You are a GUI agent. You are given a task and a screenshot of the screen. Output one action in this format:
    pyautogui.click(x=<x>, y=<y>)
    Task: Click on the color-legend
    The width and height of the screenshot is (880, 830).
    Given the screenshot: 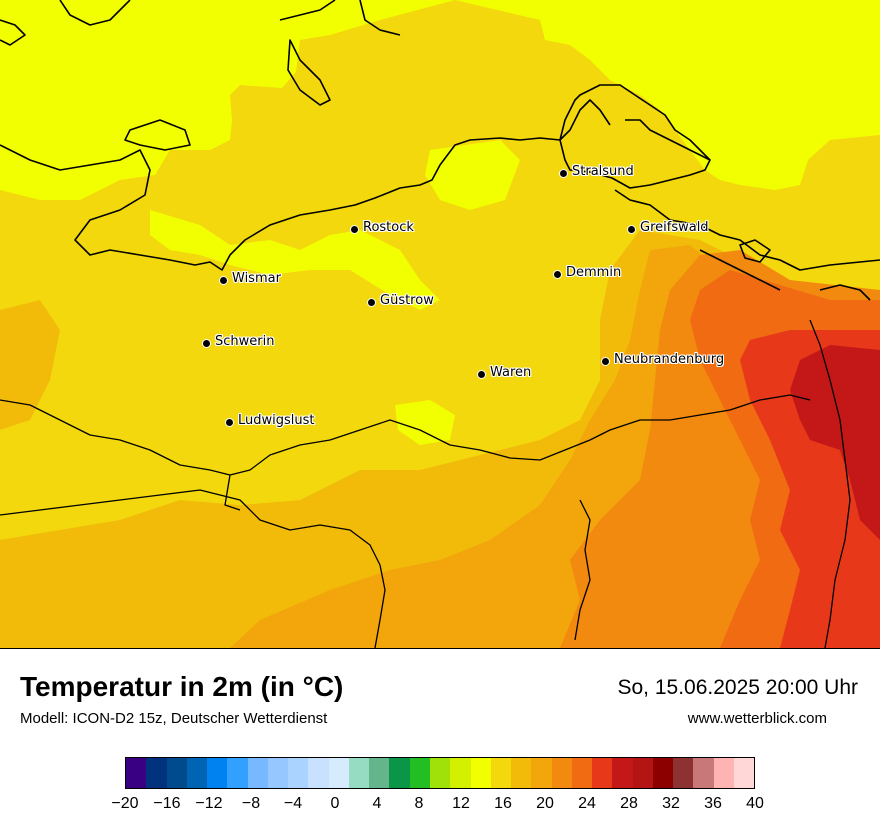 What is the action you would take?
    pyautogui.click(x=440, y=773)
    